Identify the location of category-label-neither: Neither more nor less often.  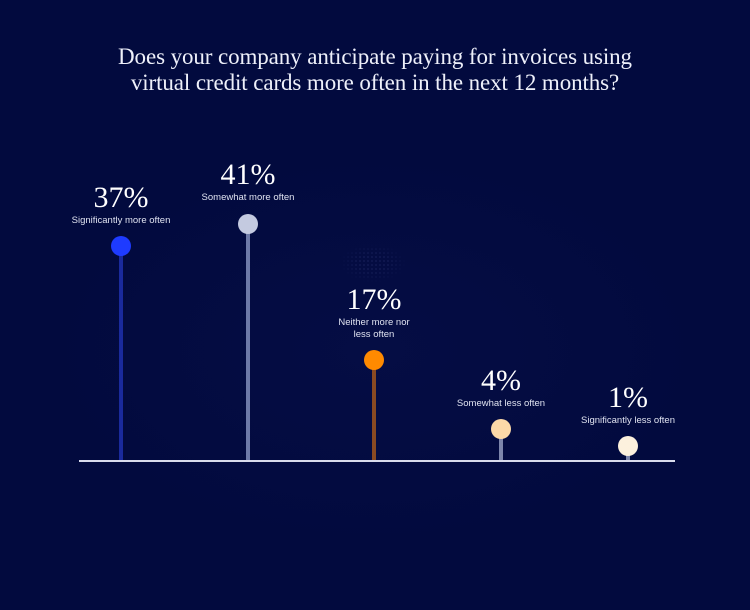
(373, 329).